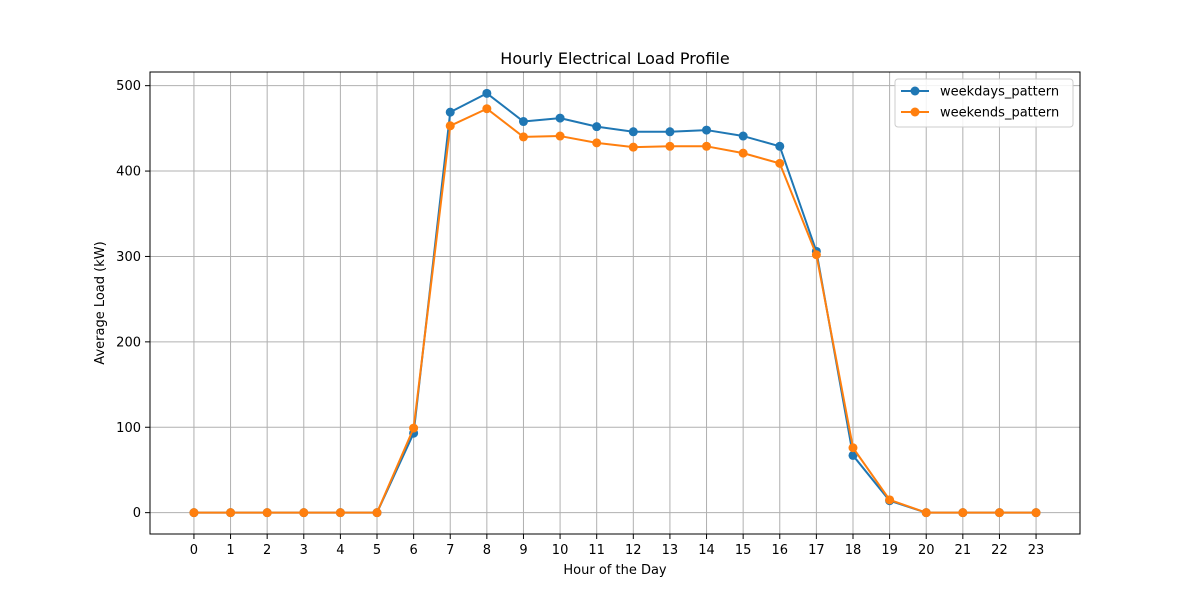  Describe the element at coordinates (706, 550) in the screenshot. I see `x-tick-label: 14` at that location.